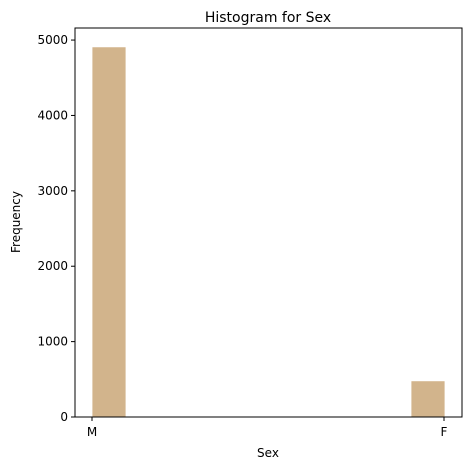  I want to click on y-tick-label: 5000, so click(52, 40).